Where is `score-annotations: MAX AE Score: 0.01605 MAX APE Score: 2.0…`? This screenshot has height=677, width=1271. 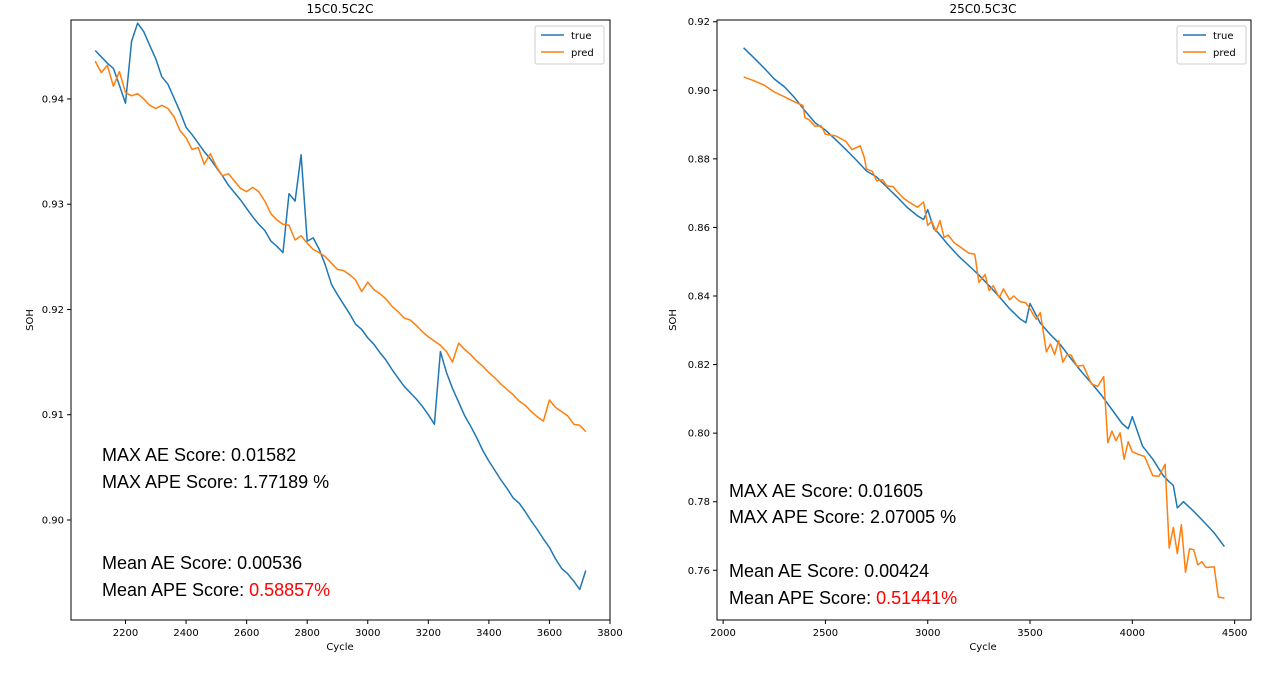 score-annotations: MAX AE Score: 0.01605 MAX APE Score: 2.0… is located at coordinates (843, 544).